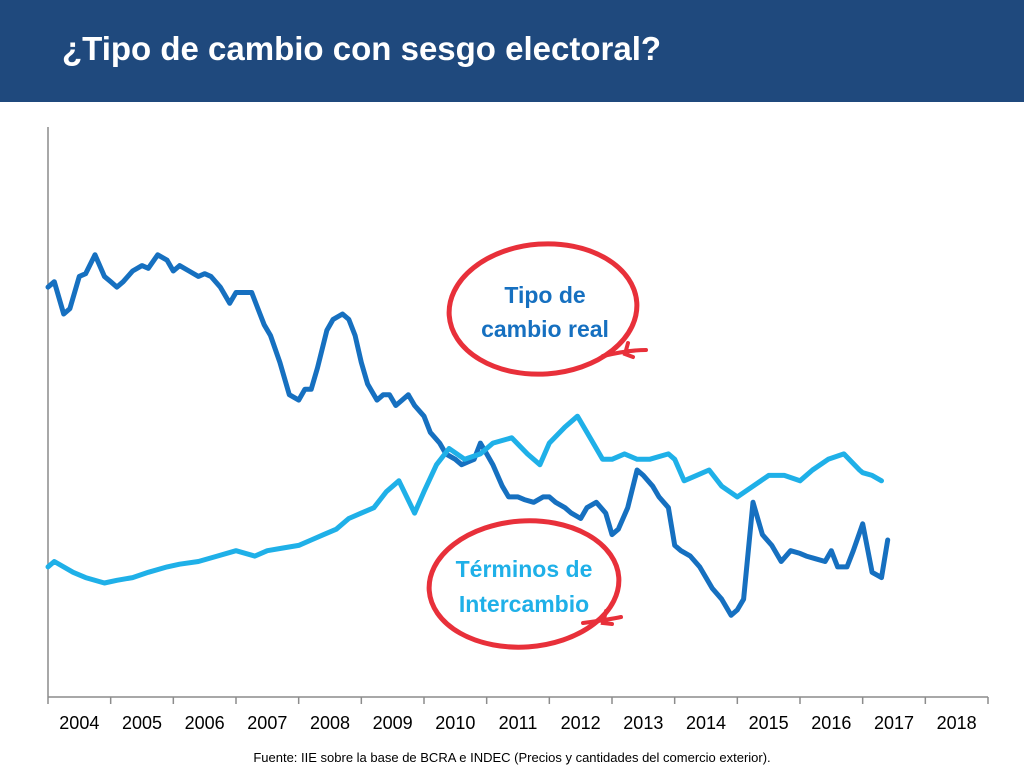  Describe the element at coordinates (894, 723) in the screenshot. I see `x-tick-label: 2017` at that location.